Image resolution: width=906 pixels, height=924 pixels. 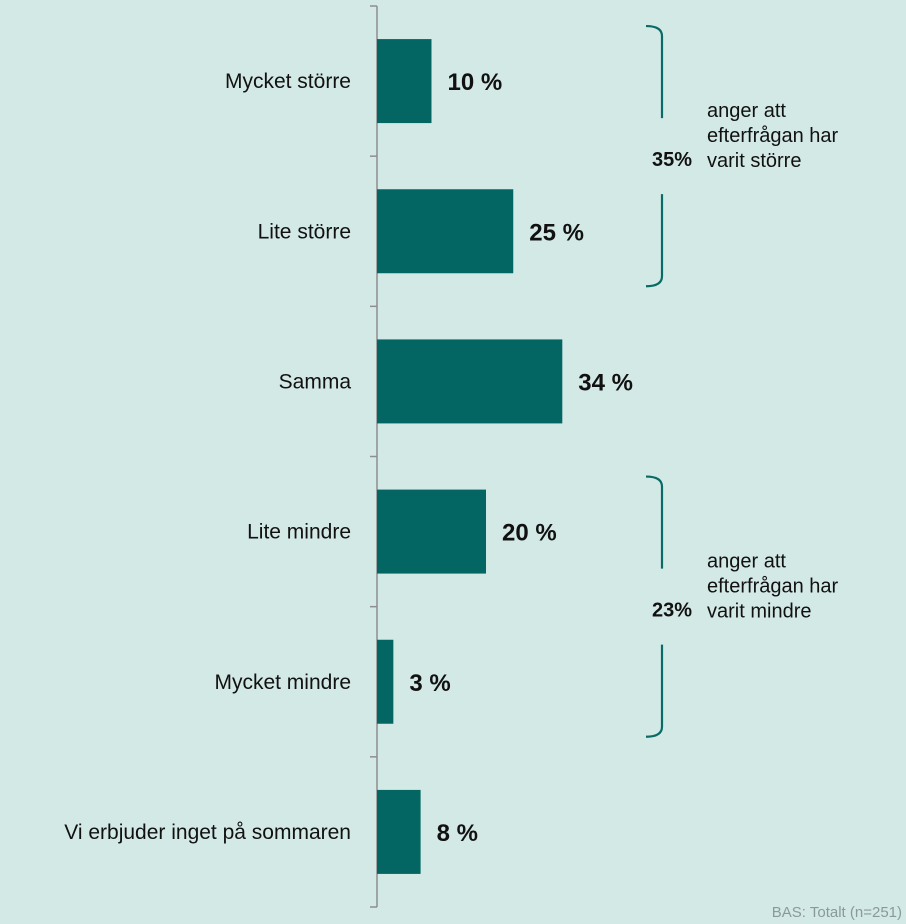 What do you see at coordinates (759, 612) in the screenshot?
I see `group-text-line: varit mindre` at bounding box center [759, 612].